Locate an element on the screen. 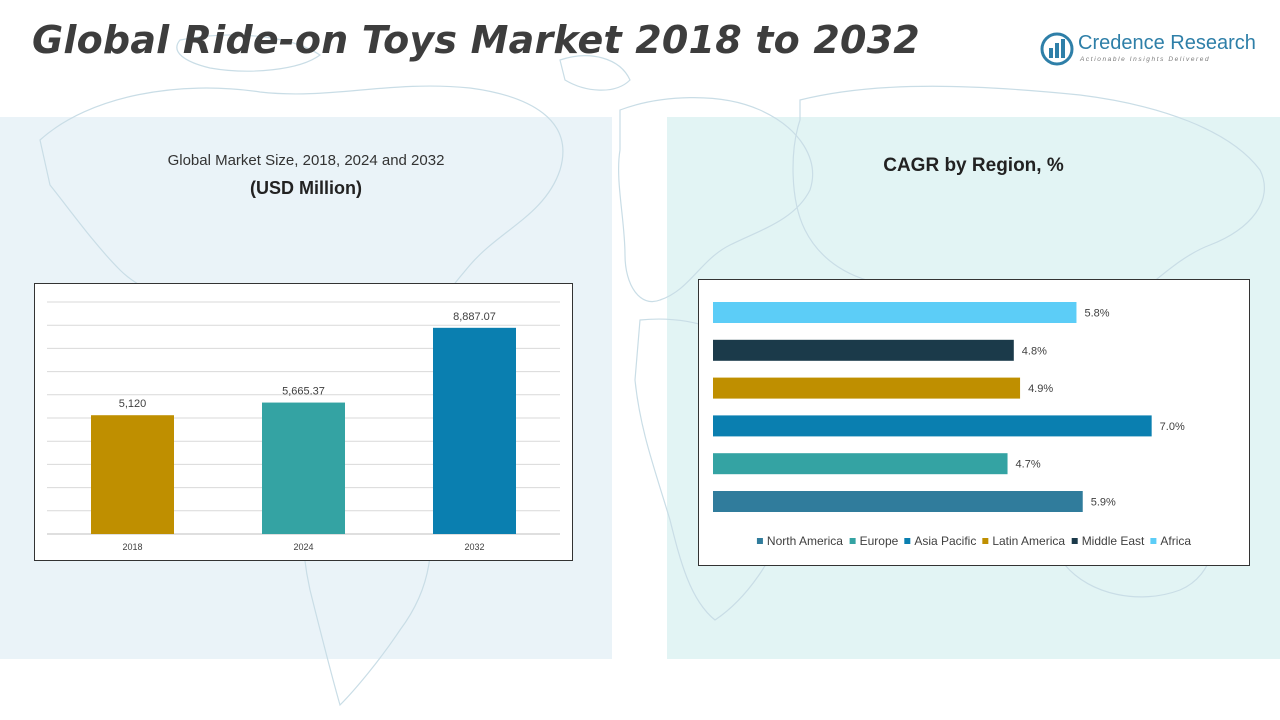  legend-swatch-north-america is located at coordinates (759, 541).